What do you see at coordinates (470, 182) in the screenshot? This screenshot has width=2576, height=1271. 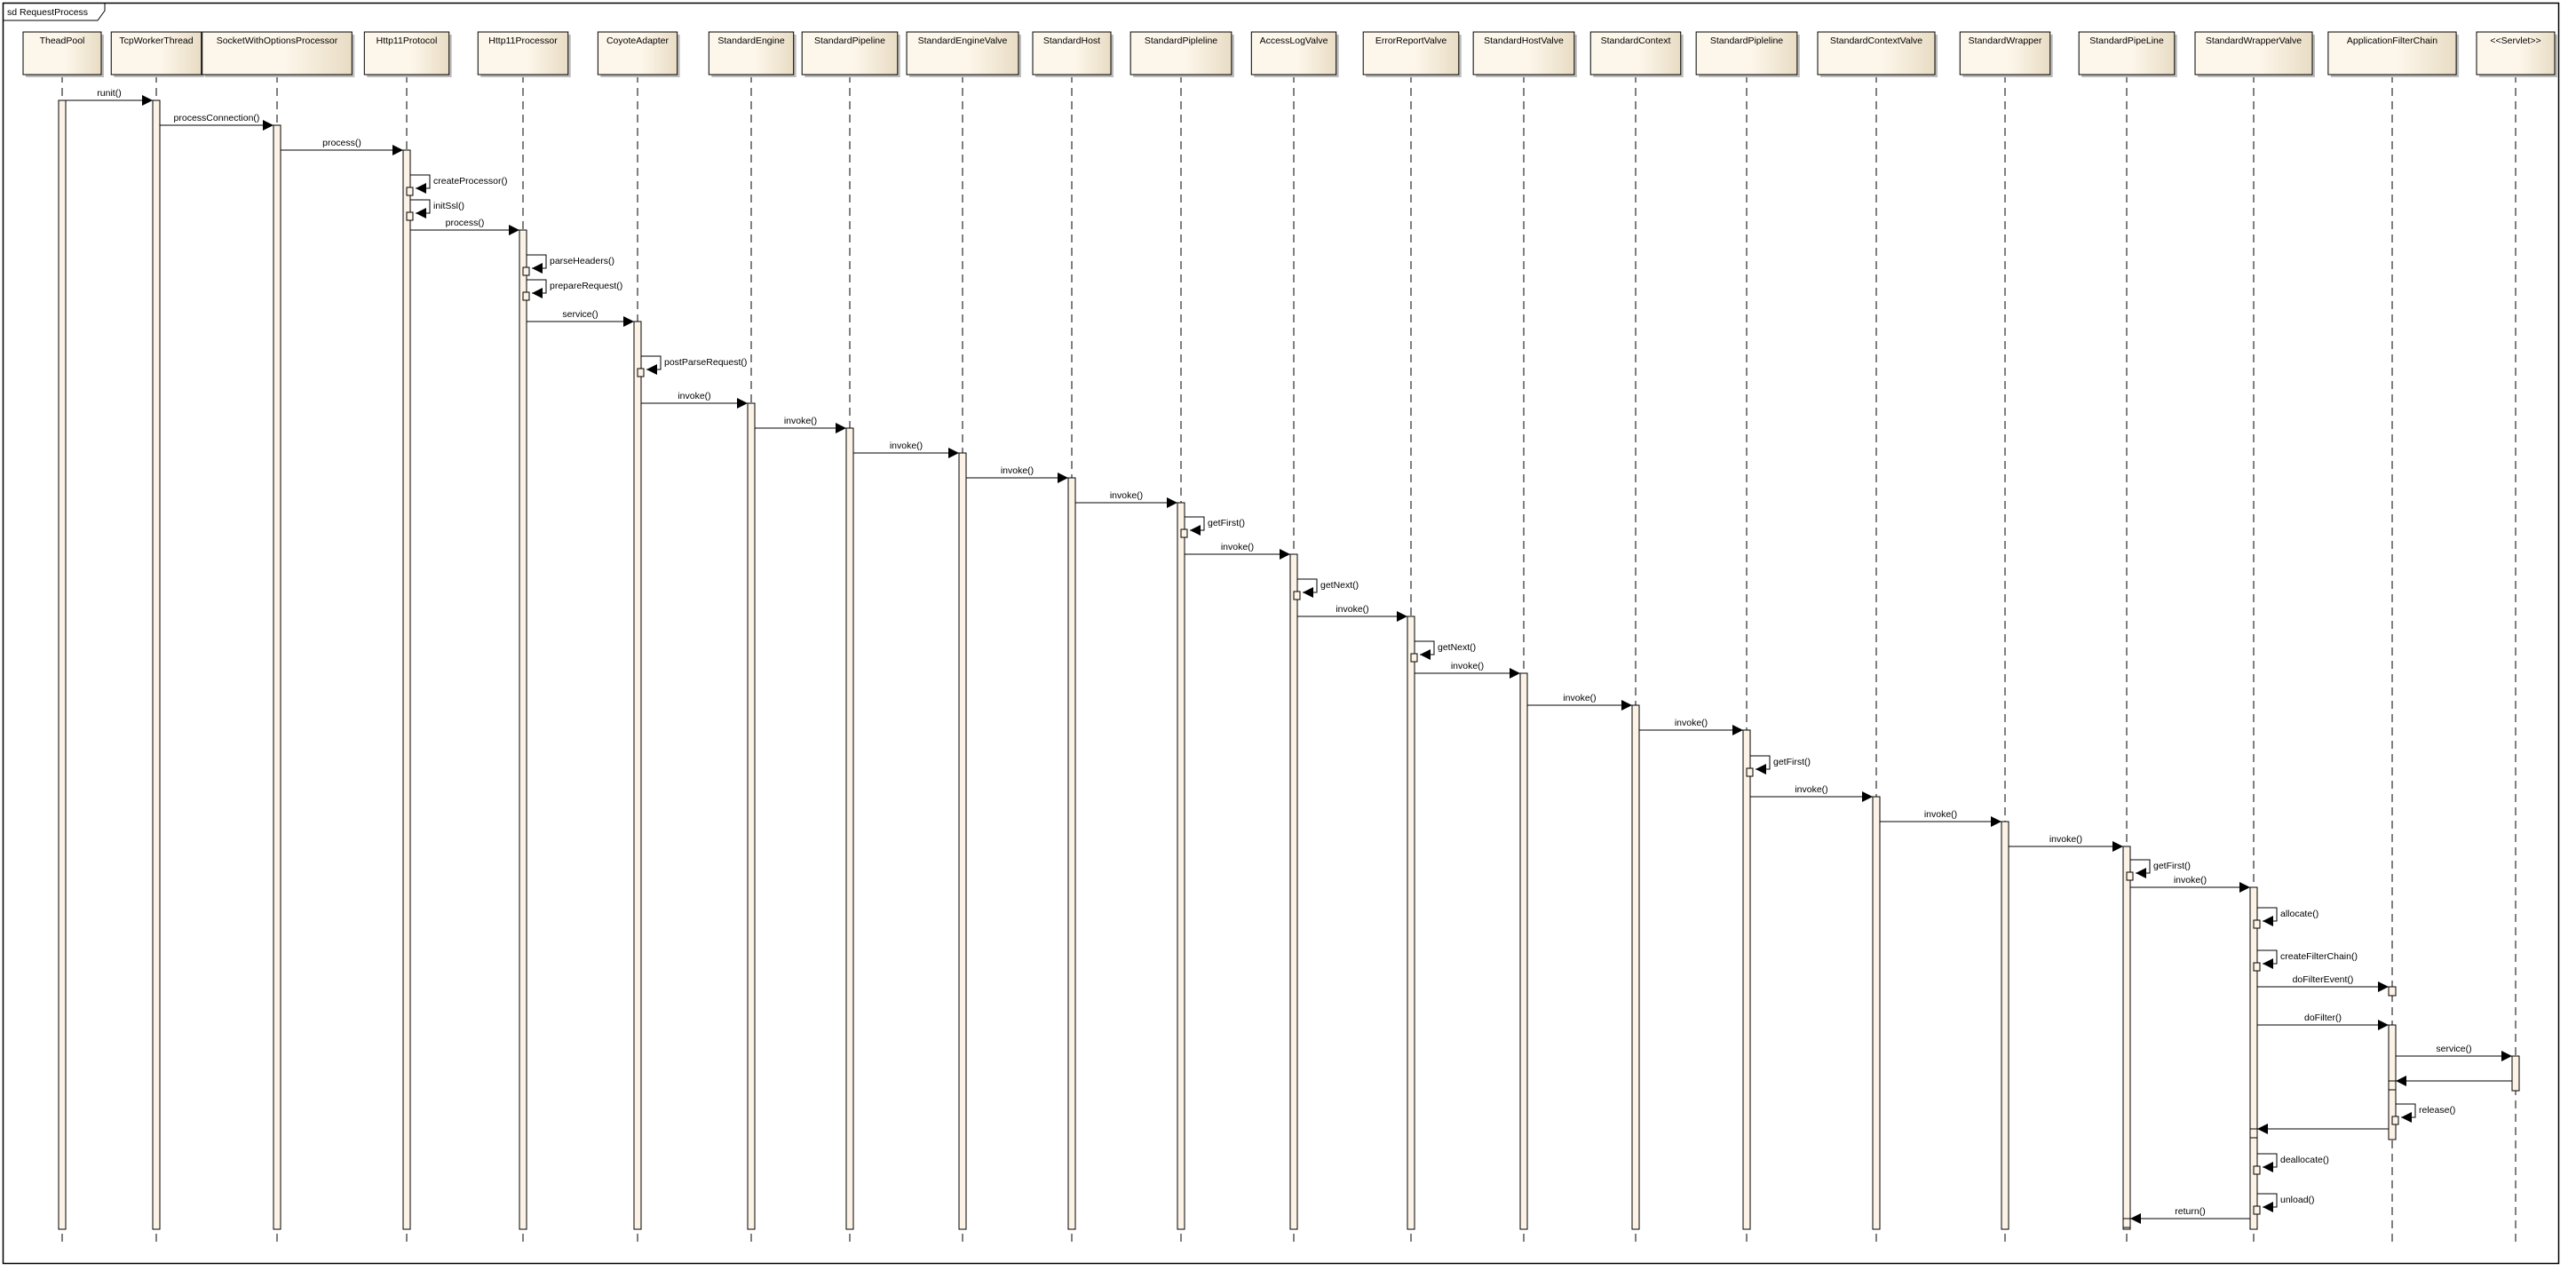 I see `message-label: createProcessor()` at bounding box center [470, 182].